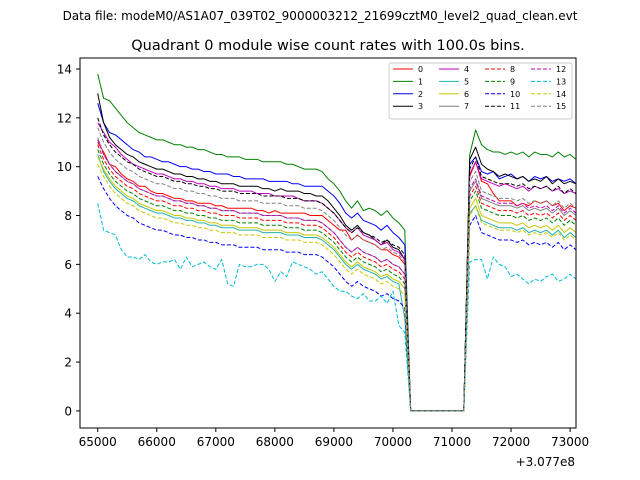 This screenshot has height=480, width=640. Describe the element at coordinates (466, 69) in the screenshot. I see `legend-label-4: 4` at that location.